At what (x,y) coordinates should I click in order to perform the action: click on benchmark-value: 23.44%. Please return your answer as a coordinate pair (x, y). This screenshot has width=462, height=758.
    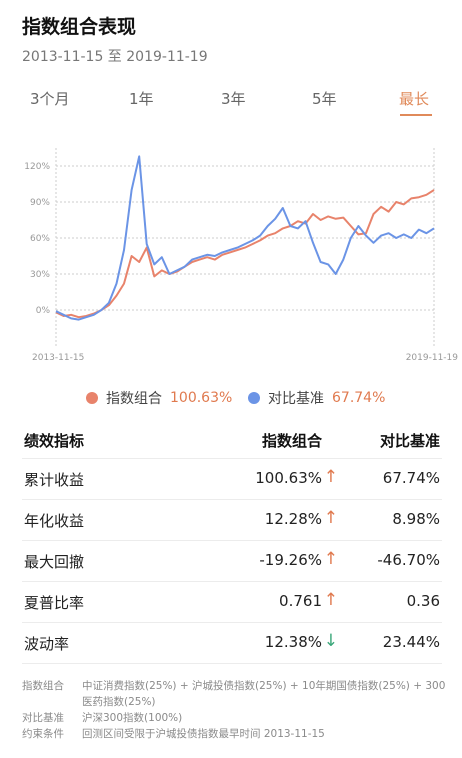
    Looking at the image, I should click on (411, 642).